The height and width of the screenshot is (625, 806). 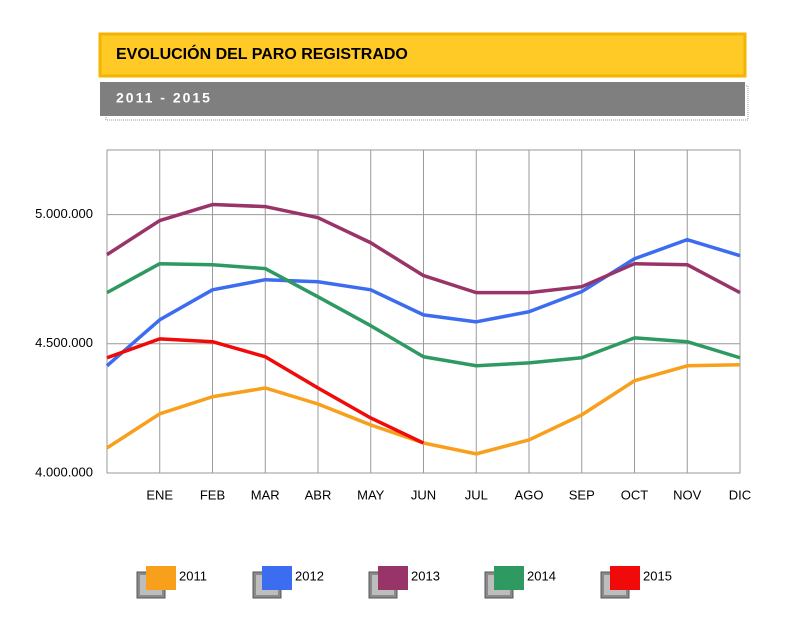 I want to click on chart-subtitle: 2011 - 2015, so click(x=164, y=98).